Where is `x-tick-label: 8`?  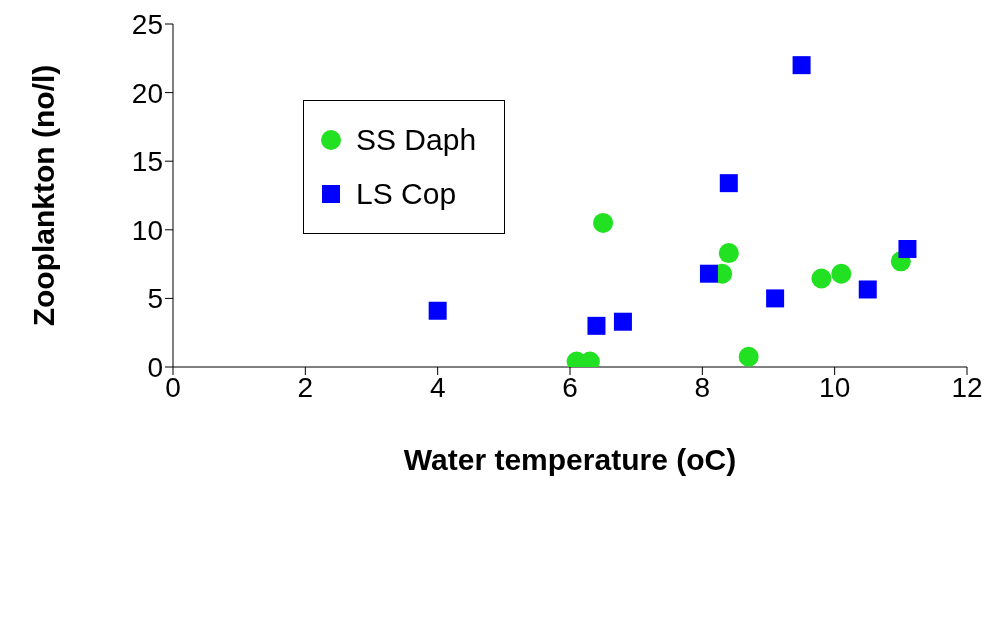
x-tick-label: 8 is located at coordinates (702, 387).